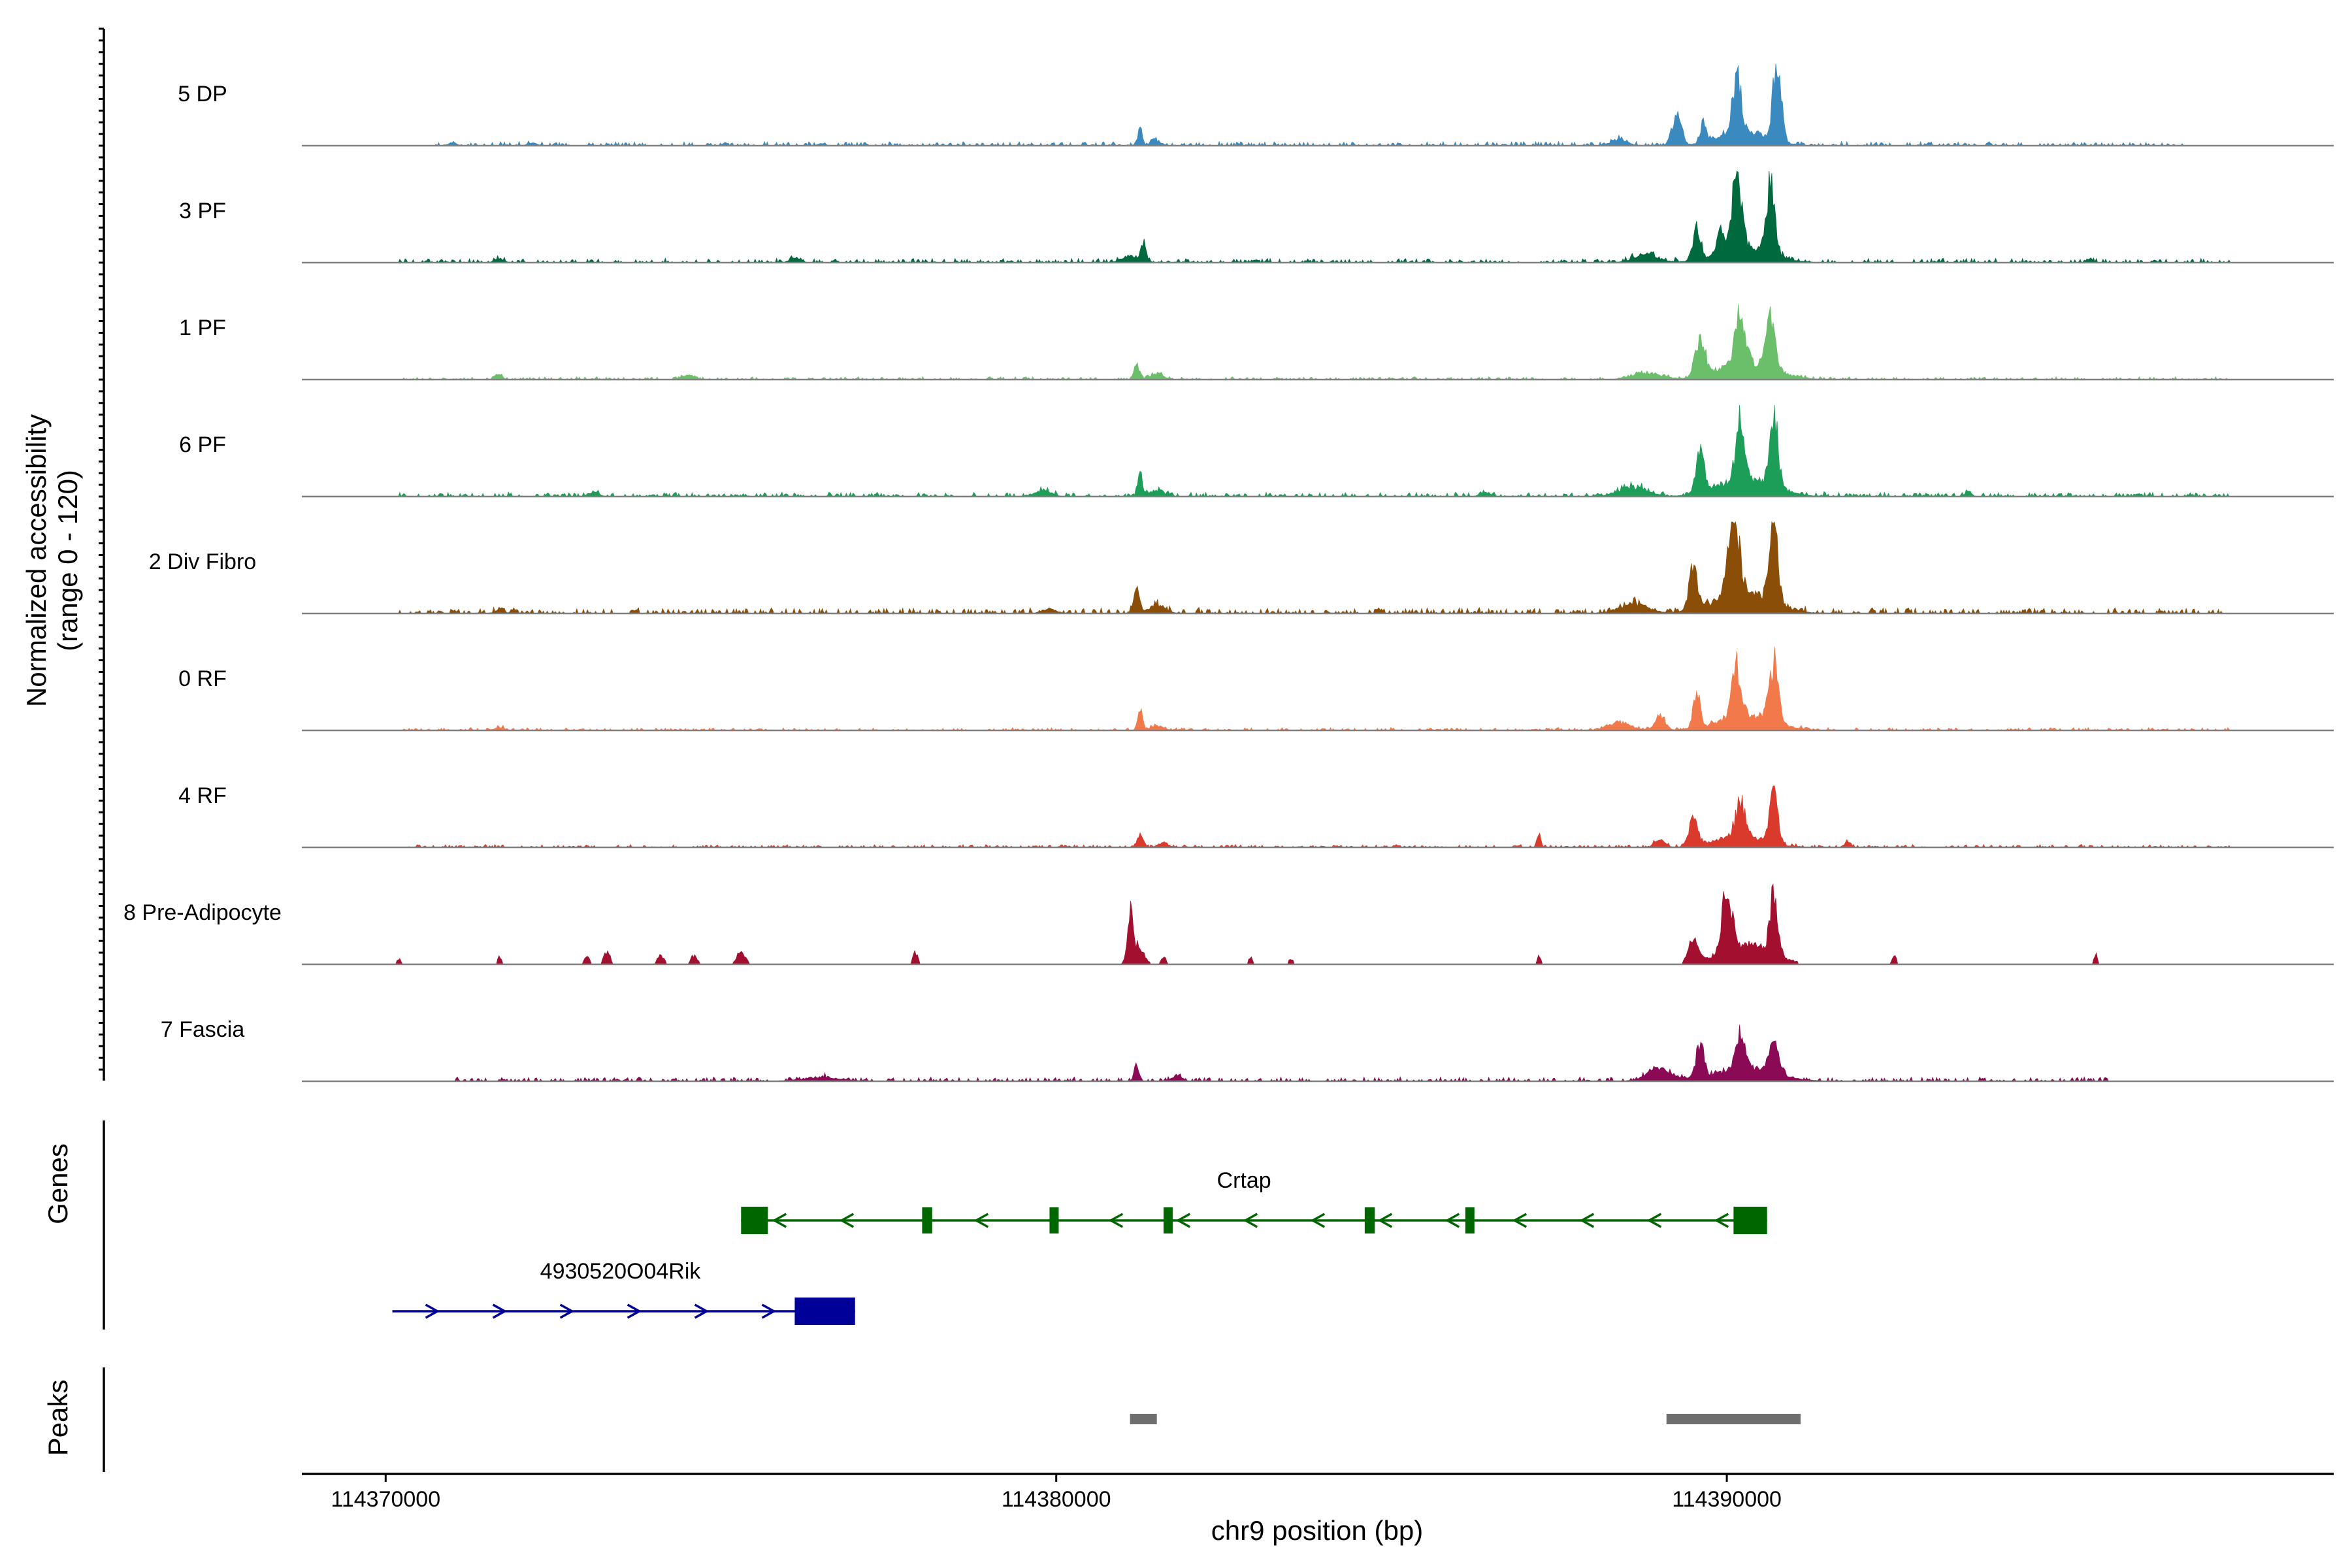 This screenshot has width=2352, height=1568. I want to click on track-label: 6 PF, so click(202, 445).